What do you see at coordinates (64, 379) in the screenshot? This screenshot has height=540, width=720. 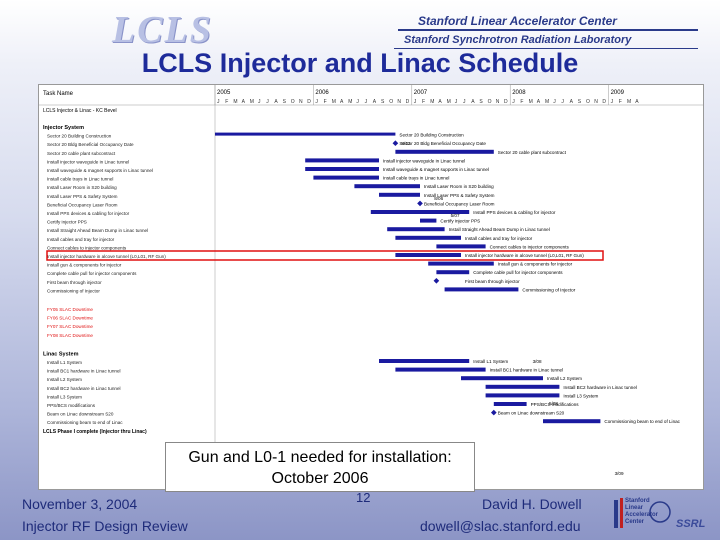 I see `gantt-task-name: Install L2 System` at bounding box center [64, 379].